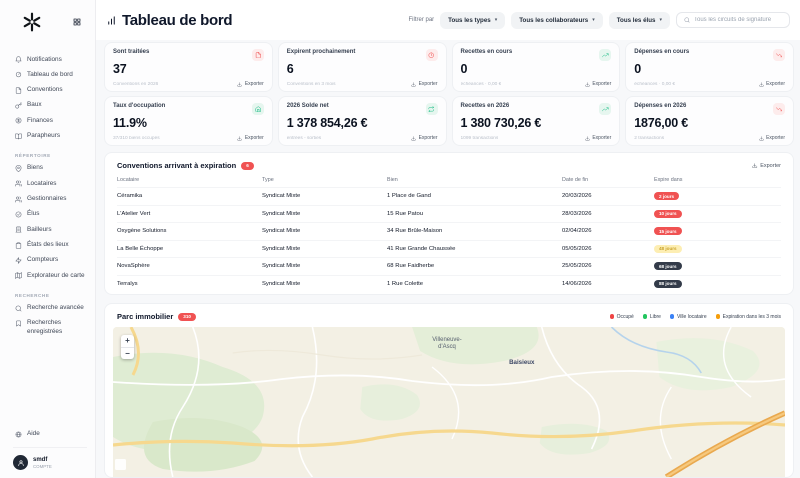 This screenshot has width=800, height=478. I want to click on pin-icon, so click(18, 168).